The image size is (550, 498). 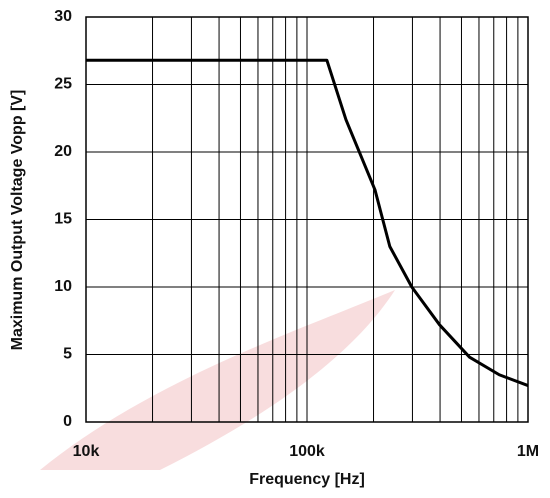 What do you see at coordinates (63, 151) in the screenshot?
I see `y-tick-label: 20` at bounding box center [63, 151].